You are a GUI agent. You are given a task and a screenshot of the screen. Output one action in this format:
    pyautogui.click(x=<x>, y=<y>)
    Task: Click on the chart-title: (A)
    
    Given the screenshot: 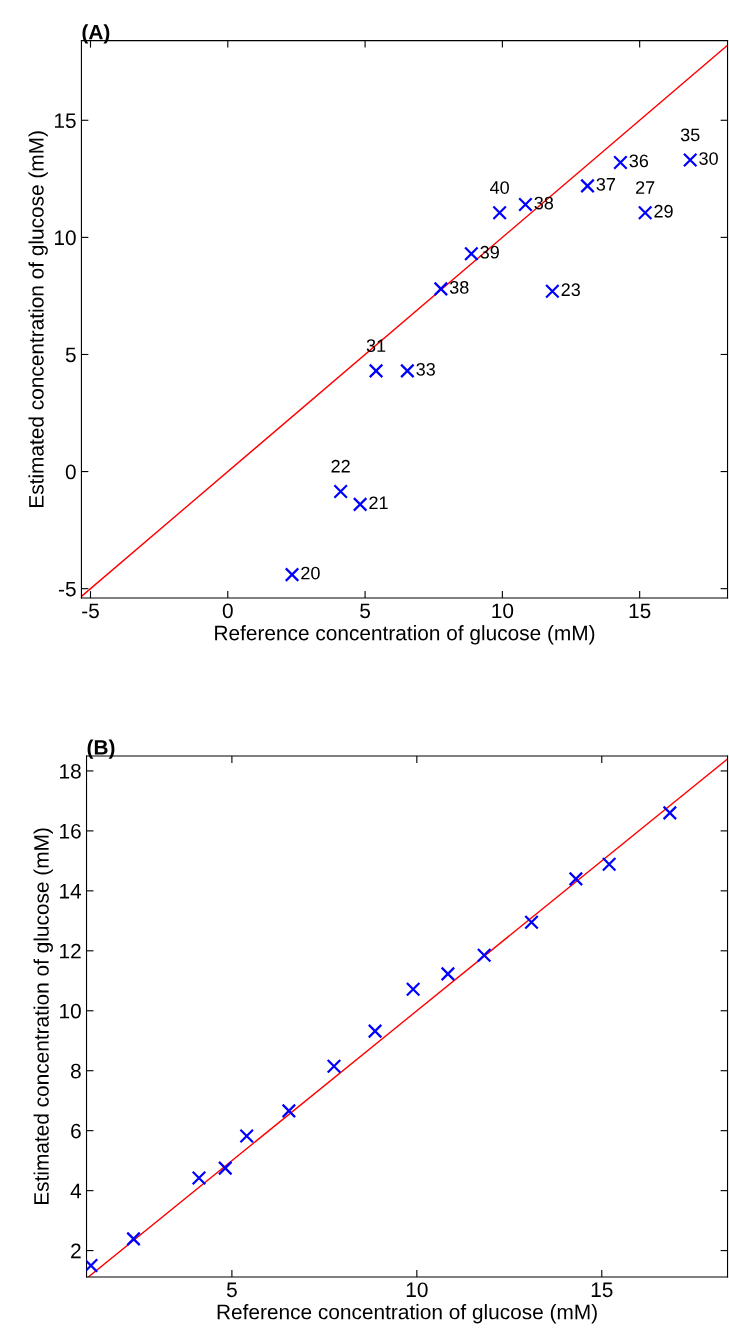 What is the action you would take?
    pyautogui.click(x=96, y=34)
    